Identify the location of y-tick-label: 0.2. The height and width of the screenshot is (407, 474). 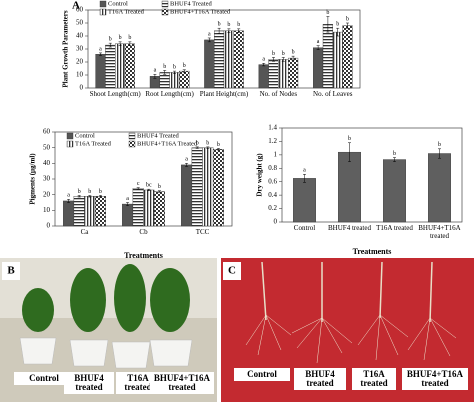
(272, 208).